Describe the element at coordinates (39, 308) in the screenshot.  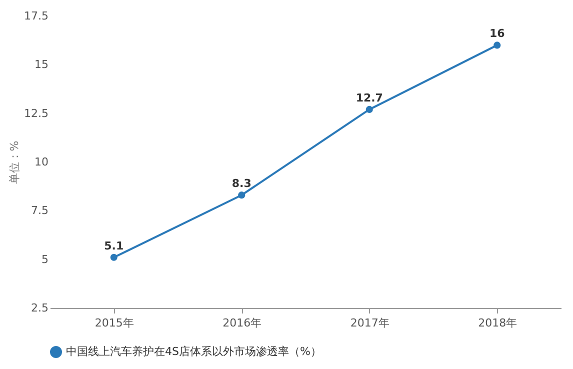
I see `y-tick-label: 2.5` at that location.